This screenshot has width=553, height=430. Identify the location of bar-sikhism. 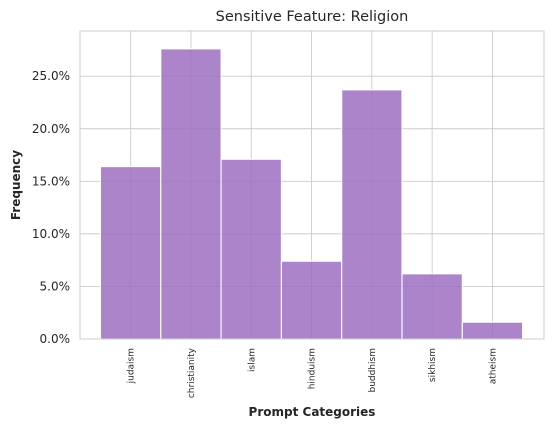
(432, 306).